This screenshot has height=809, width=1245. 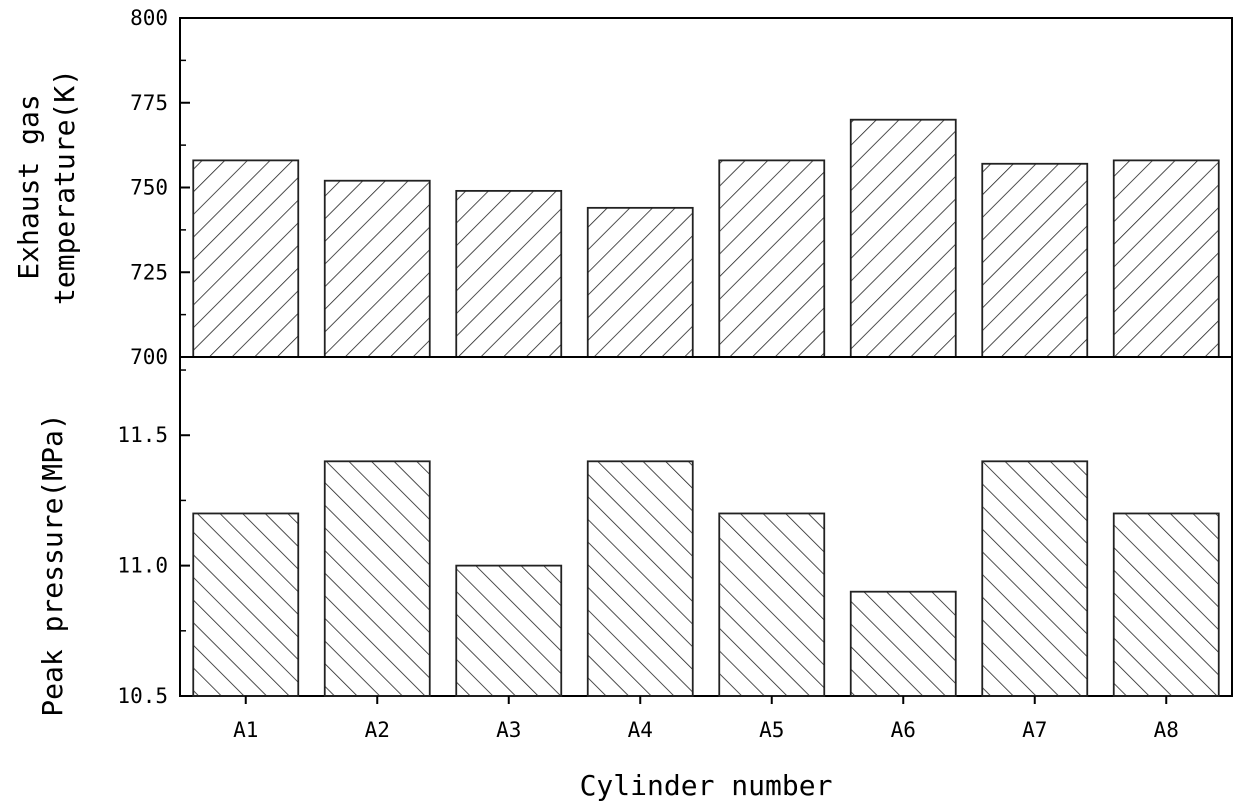 What do you see at coordinates (52, 564) in the screenshot?
I see `pressure-ylabel: Peak pressure(MPa)` at bounding box center [52, 564].